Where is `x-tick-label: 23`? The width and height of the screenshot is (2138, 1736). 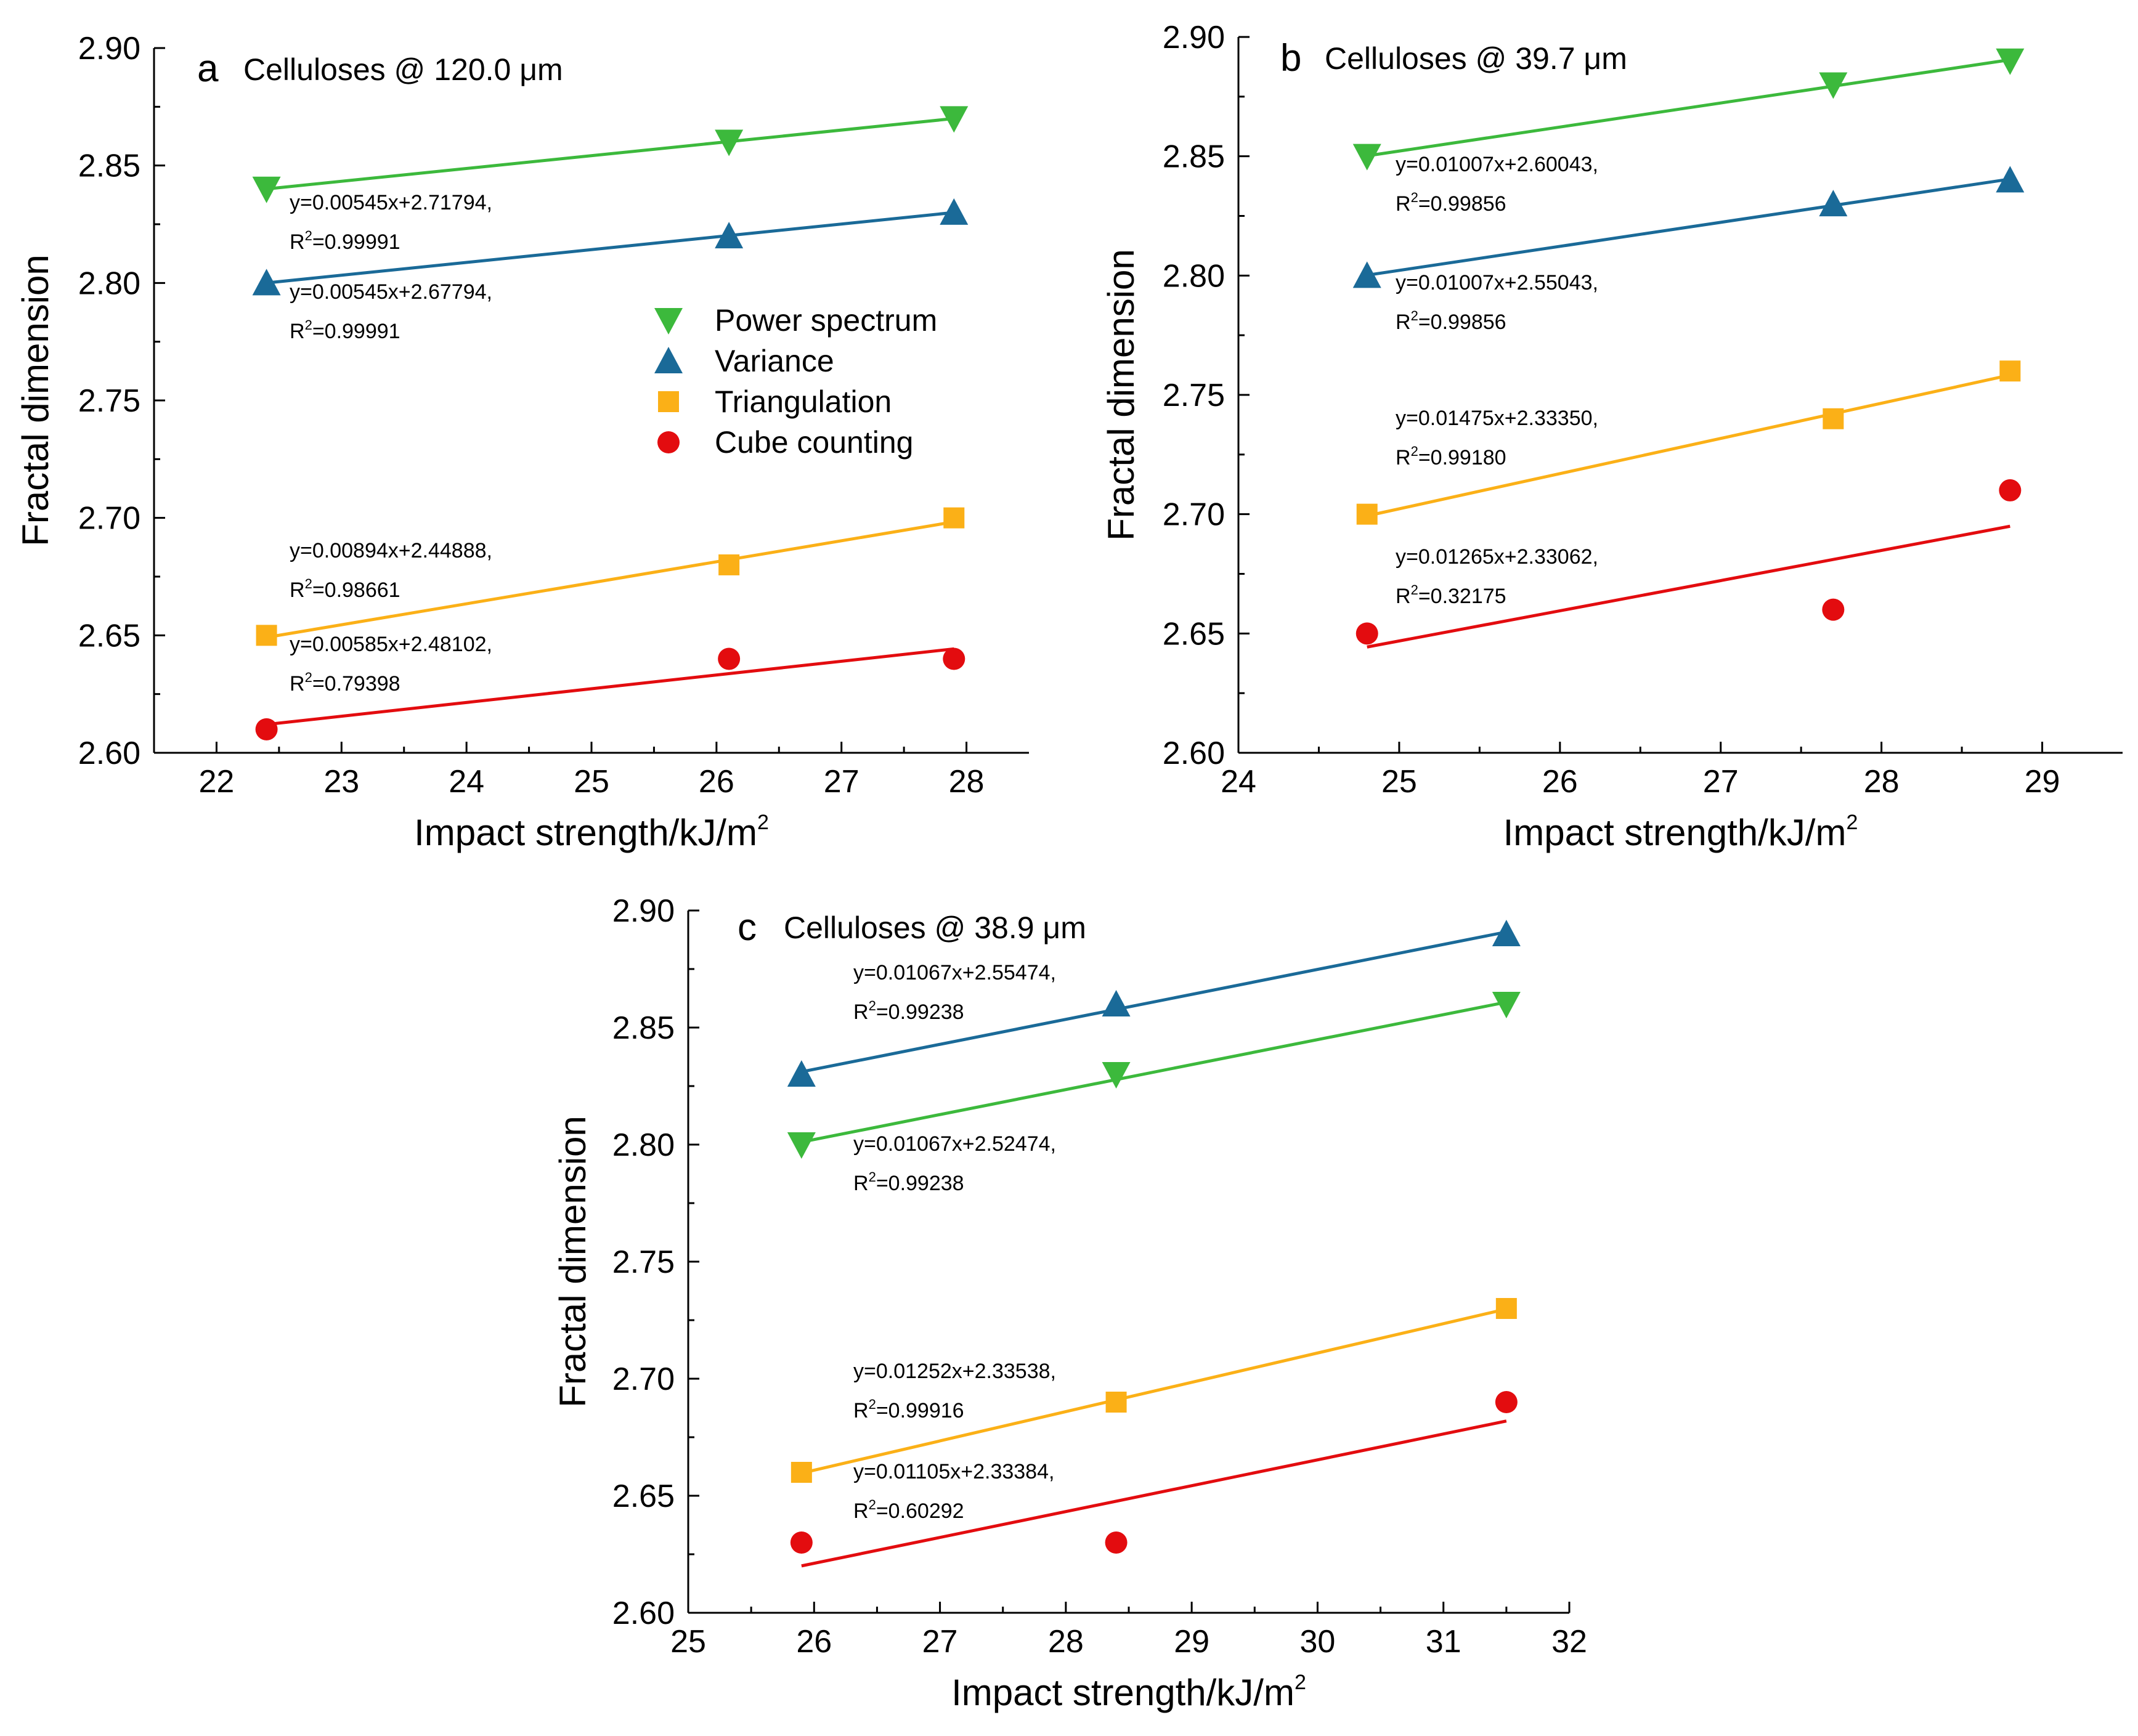 x-tick-label: 23 is located at coordinates (341, 782).